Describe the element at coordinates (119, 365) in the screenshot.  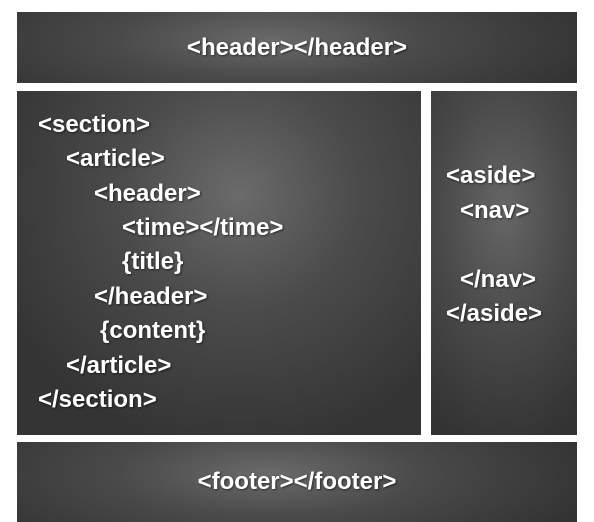
I see `article-close-tag: </article>` at that location.